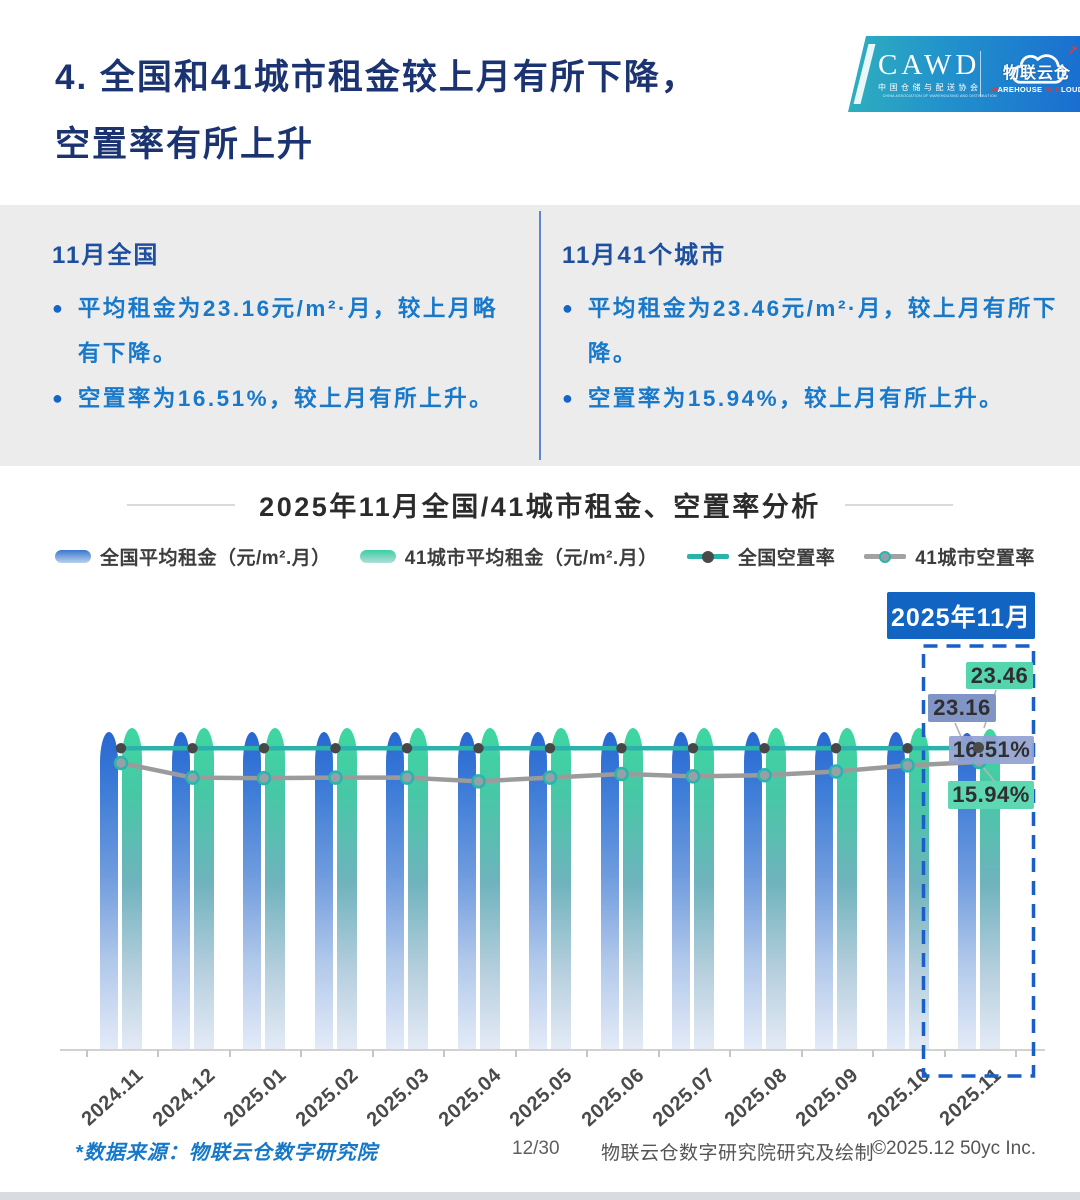 This screenshot has height=1200, width=1080. What do you see at coordinates (991, 750) in the screenshot?
I see `callout-national-vacancy: 16.51%` at bounding box center [991, 750].